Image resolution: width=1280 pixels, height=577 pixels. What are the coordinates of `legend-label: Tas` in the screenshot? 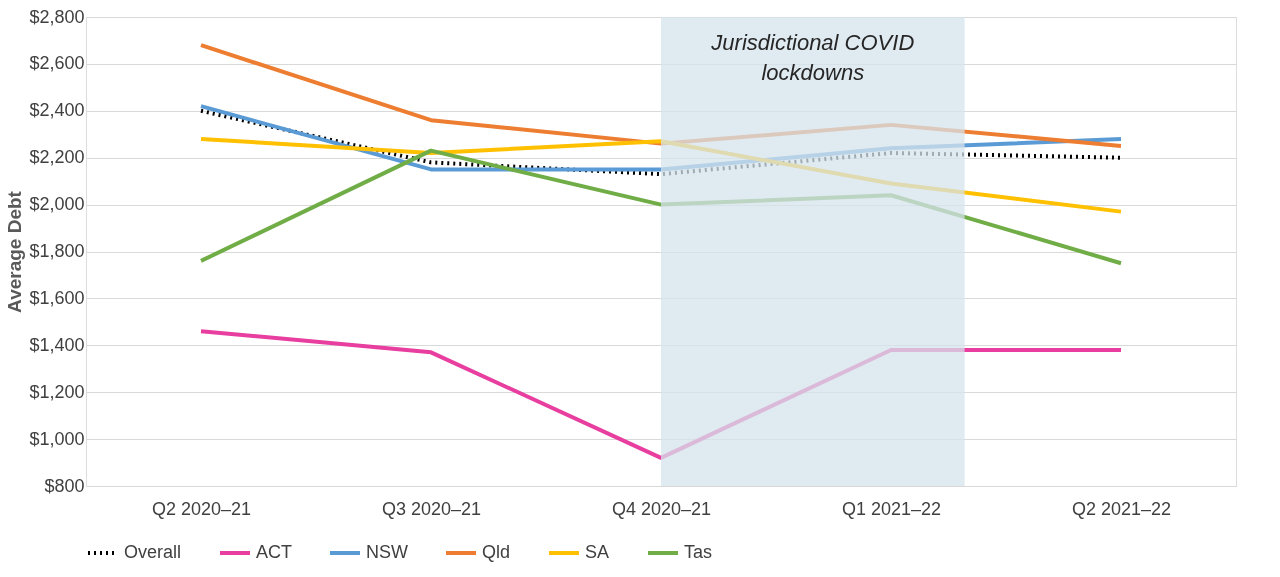 It's located at (698, 552).